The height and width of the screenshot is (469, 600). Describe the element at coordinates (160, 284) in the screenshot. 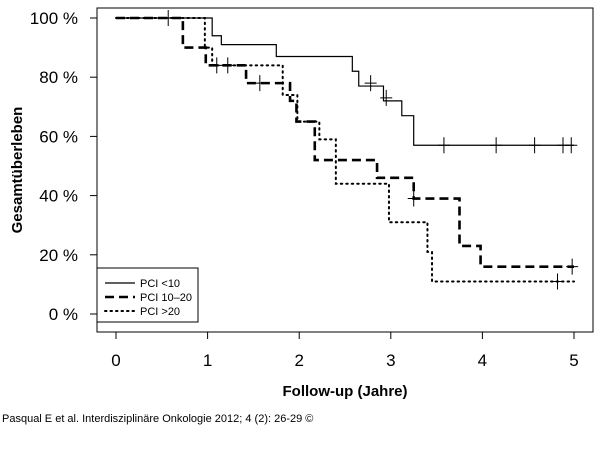

I see `legend-label: PCI <10` at that location.